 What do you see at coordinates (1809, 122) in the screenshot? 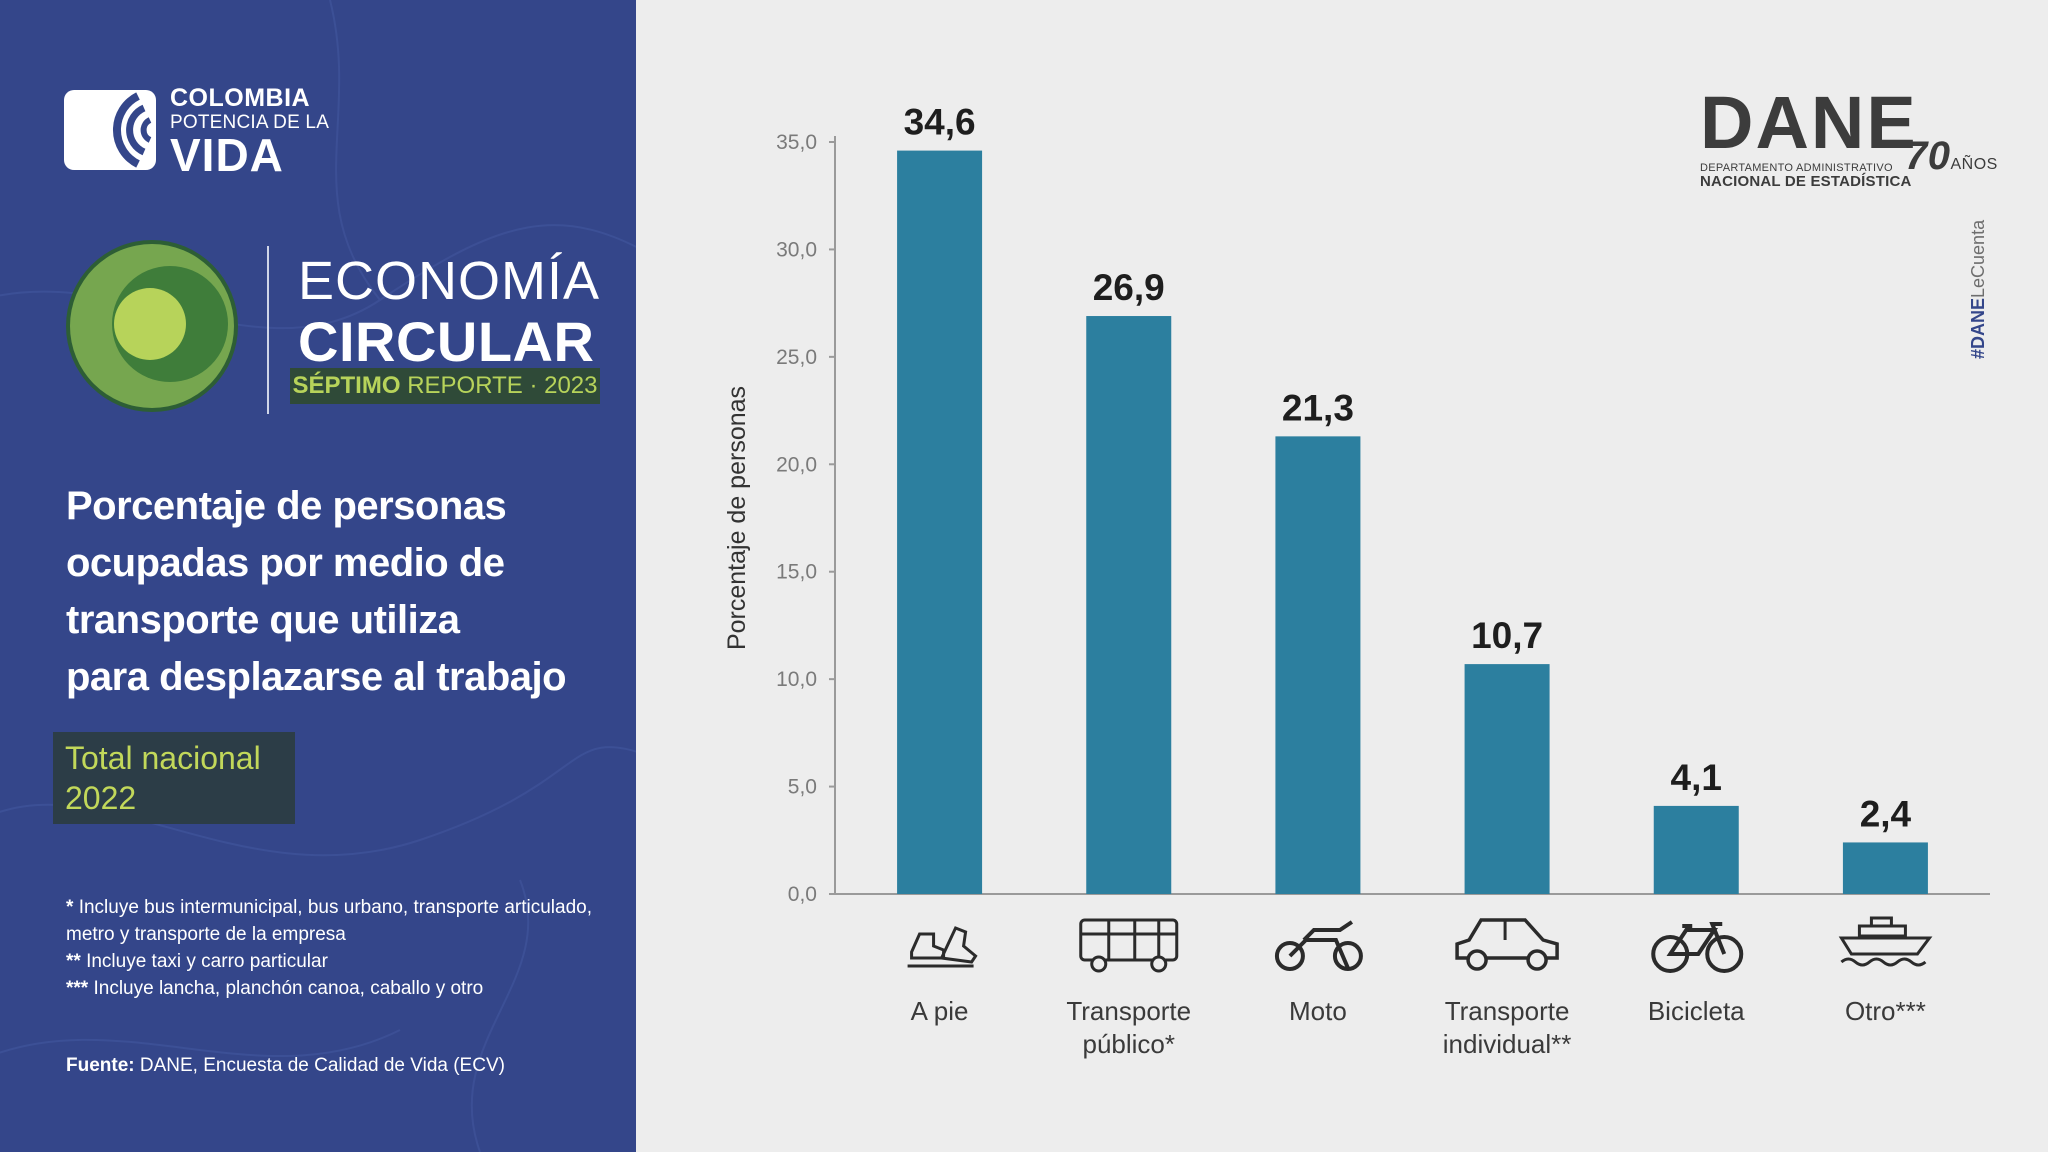
I see `dane-wordmark: DANE` at bounding box center [1809, 122].